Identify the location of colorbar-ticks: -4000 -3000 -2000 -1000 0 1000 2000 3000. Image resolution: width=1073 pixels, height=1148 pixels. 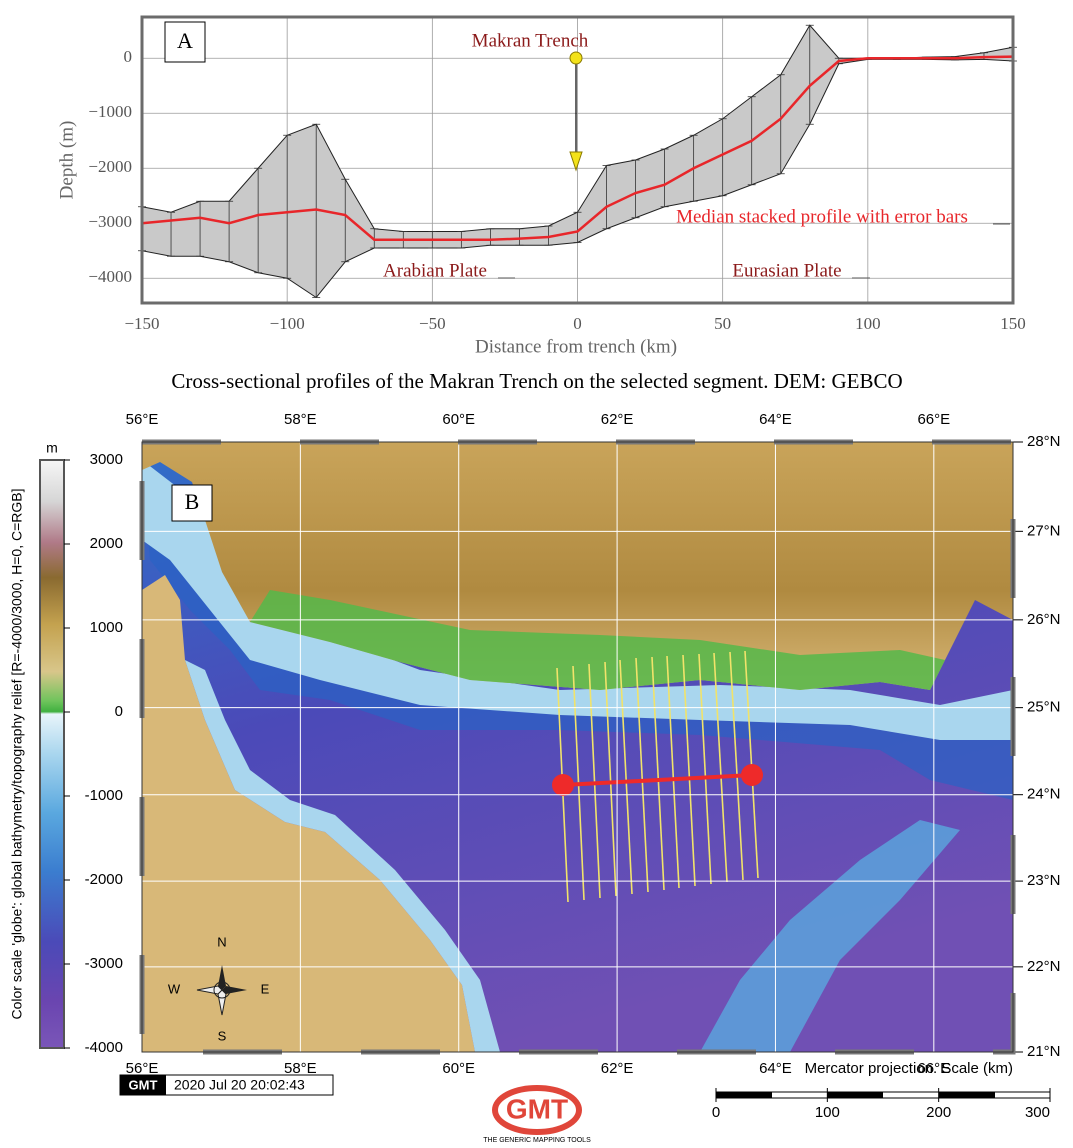
(93, 753).